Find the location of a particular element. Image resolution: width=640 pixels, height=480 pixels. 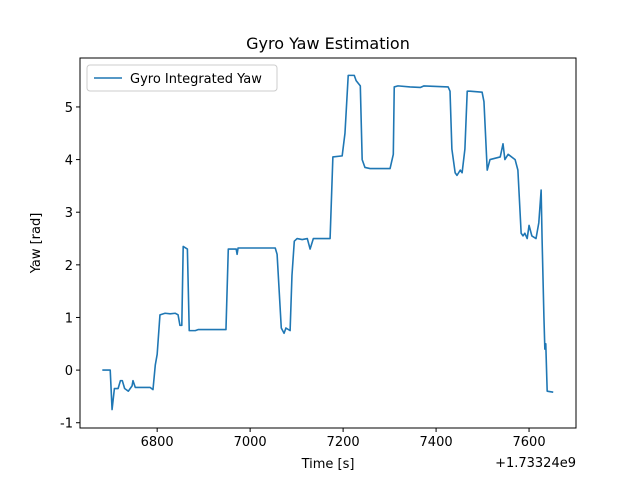

x-tick-label: 6800 is located at coordinates (157, 442).